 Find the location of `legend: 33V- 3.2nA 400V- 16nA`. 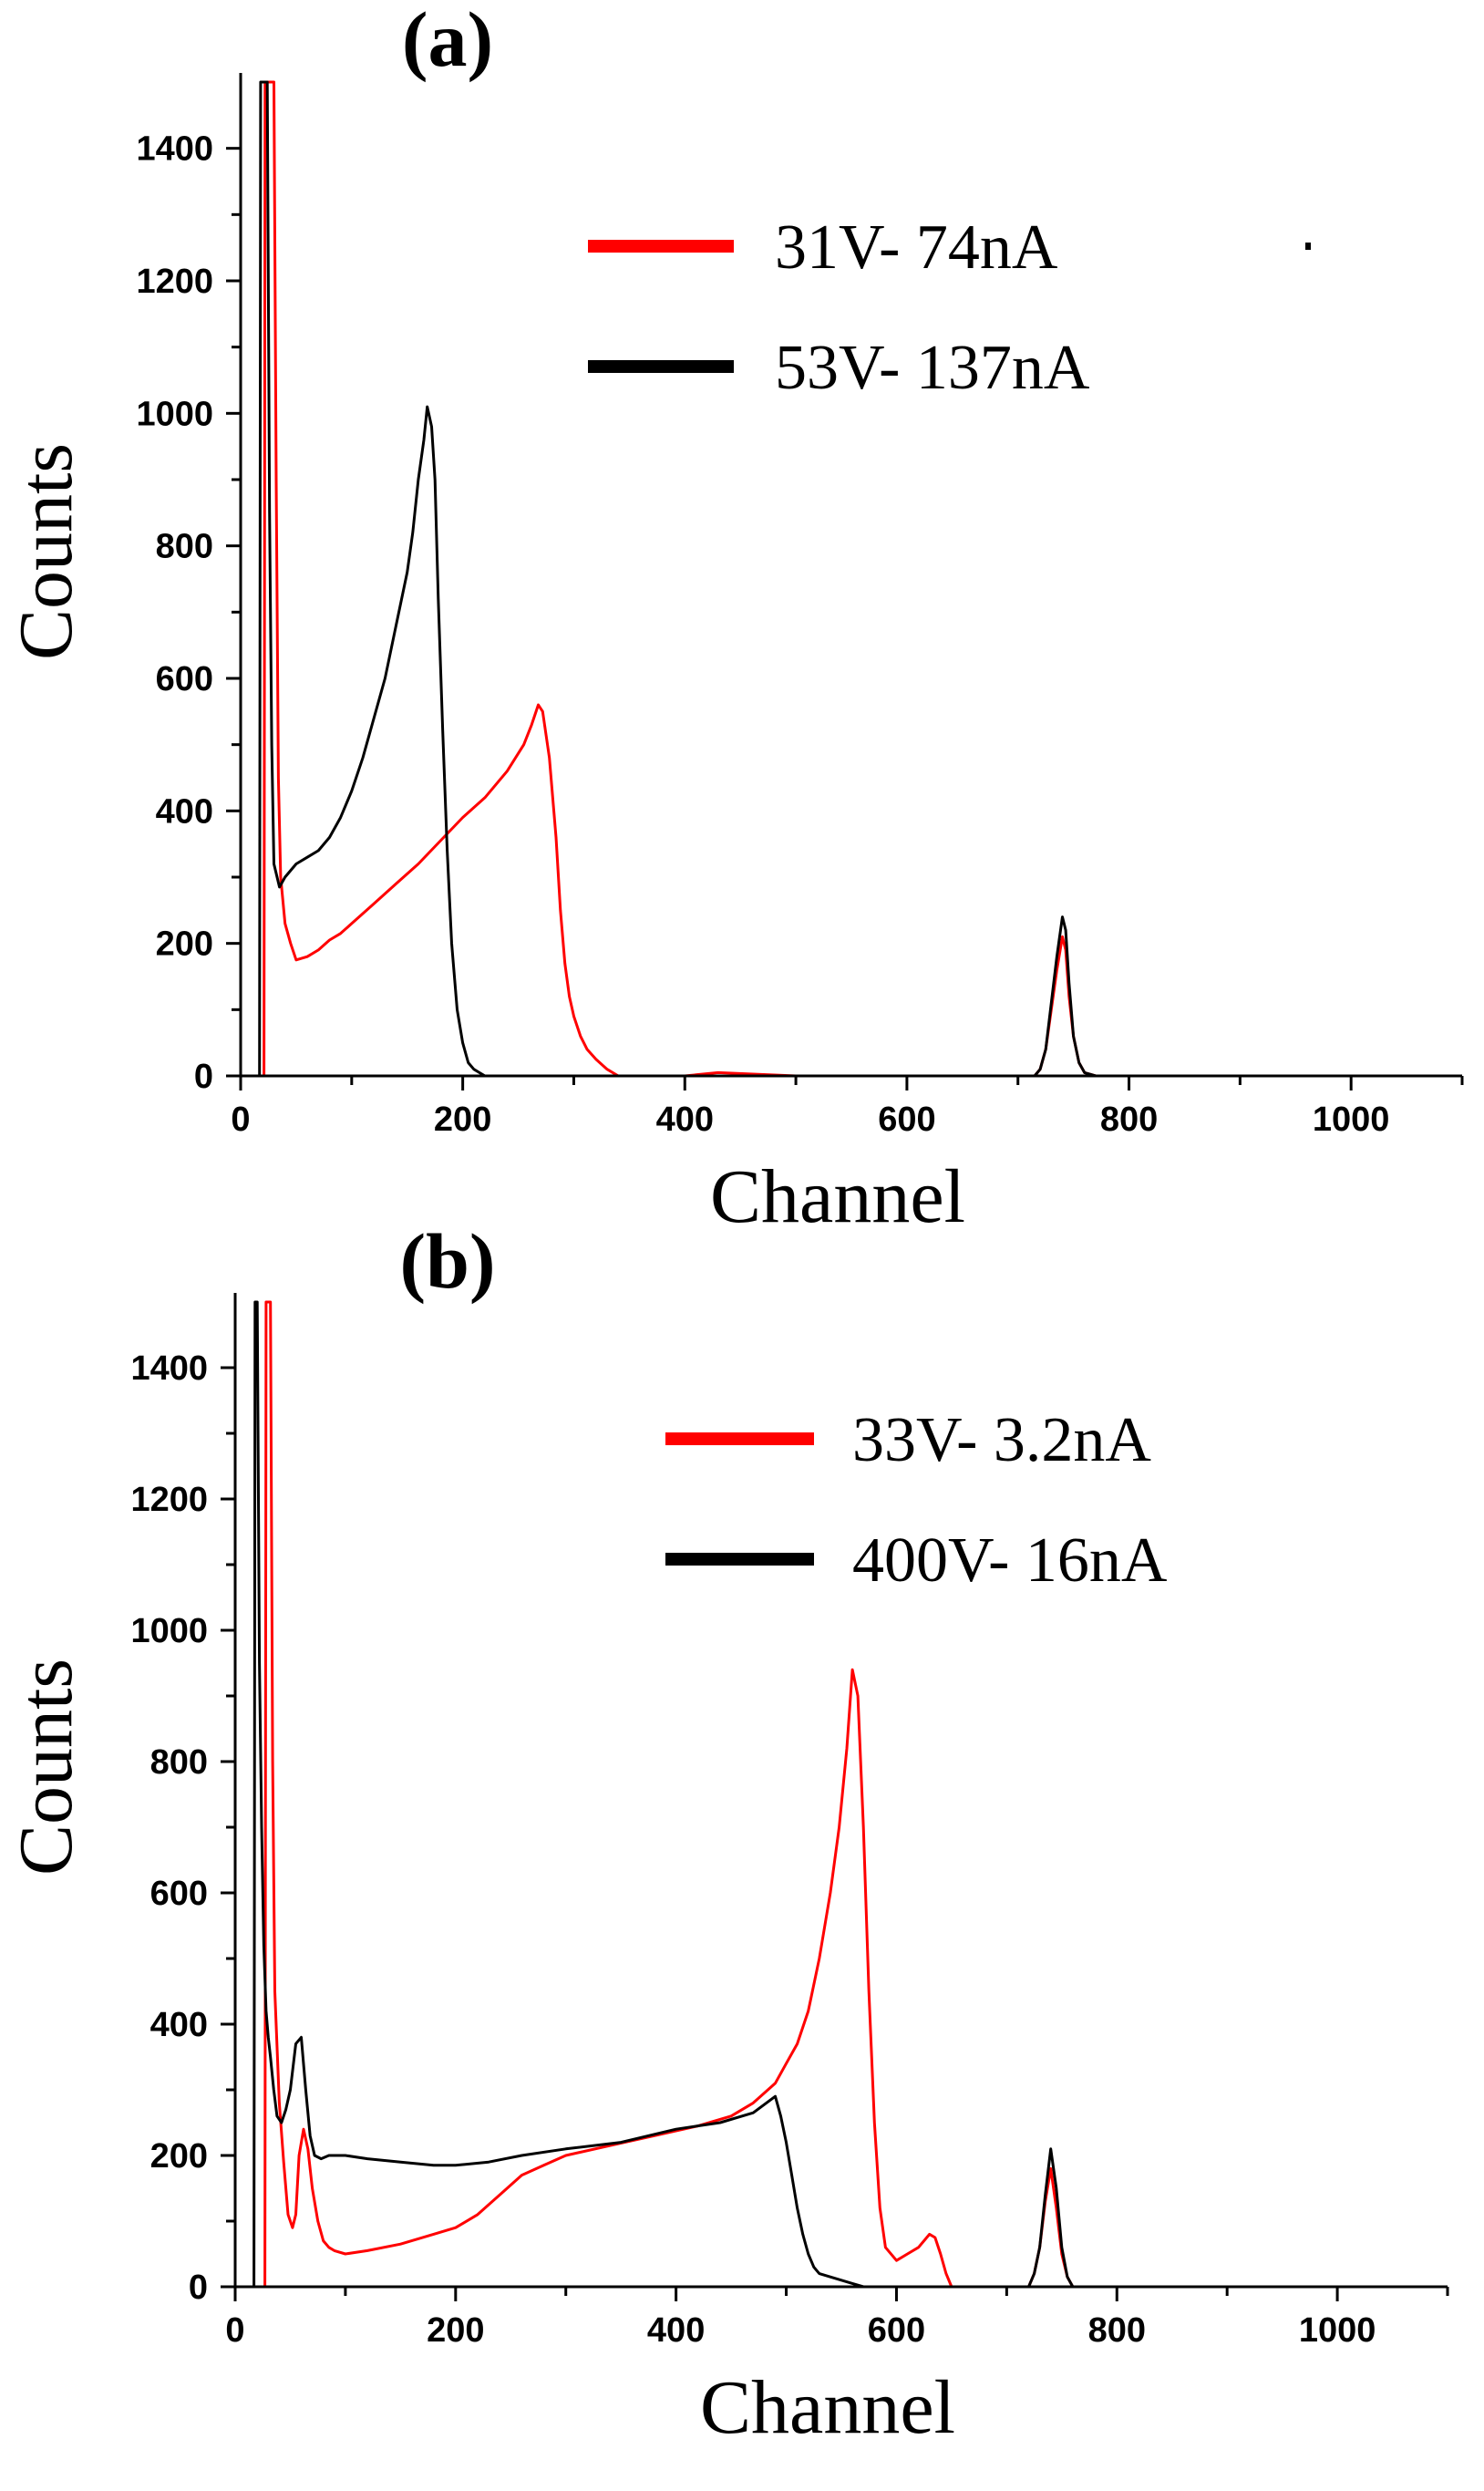

legend: 33V- 3.2nA 400V- 16nA is located at coordinates (916, 1500).